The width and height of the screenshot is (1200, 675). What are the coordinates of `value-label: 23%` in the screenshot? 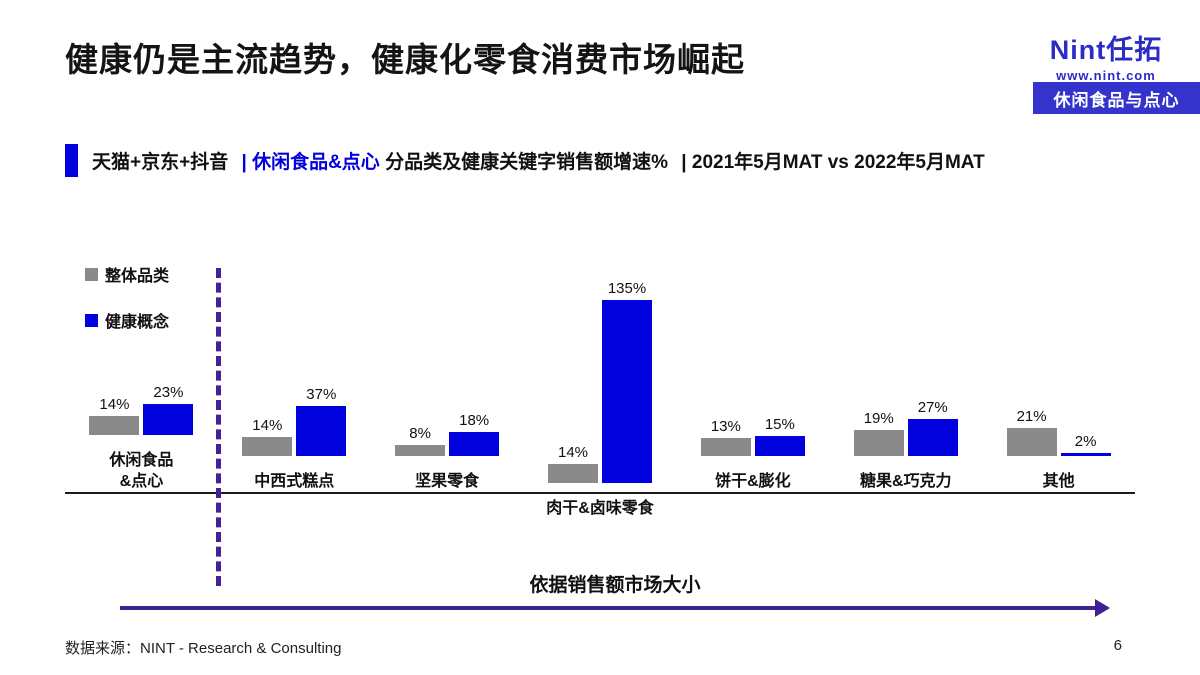 It's located at (168, 393).